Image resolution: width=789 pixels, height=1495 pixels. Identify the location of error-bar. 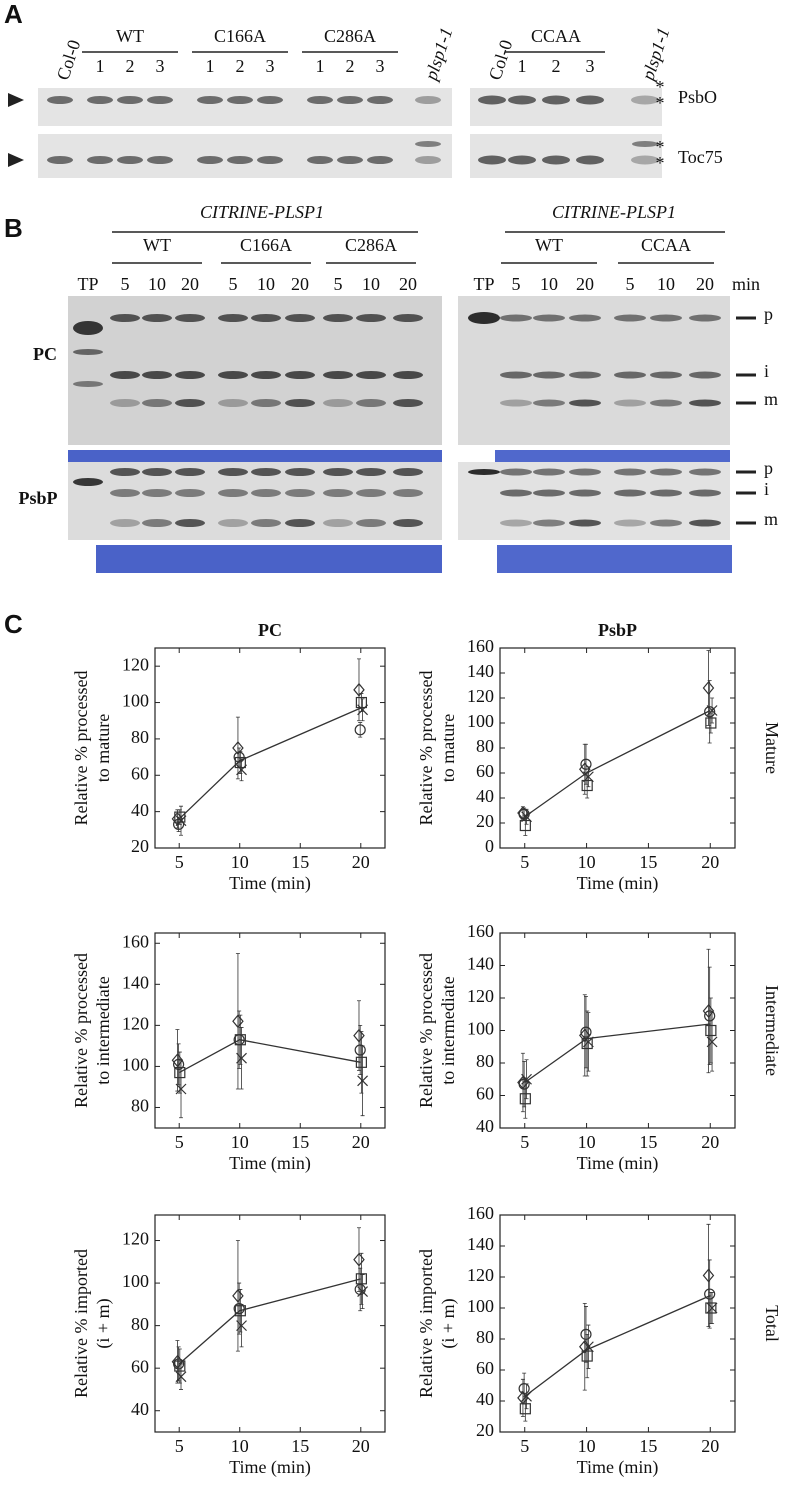
(584, 1346).